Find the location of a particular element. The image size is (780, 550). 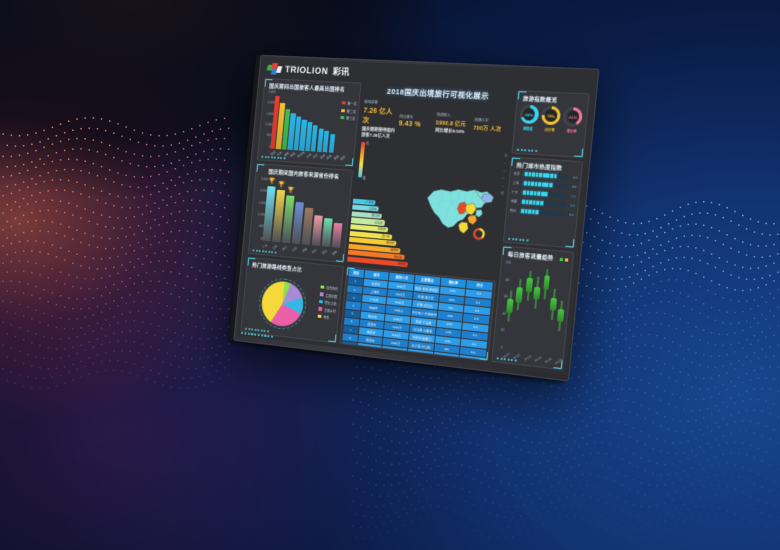

chart-legend: 自然风光主题乐园 历史古迹 古镇乡村 海岛 is located at coordinates (328, 302).